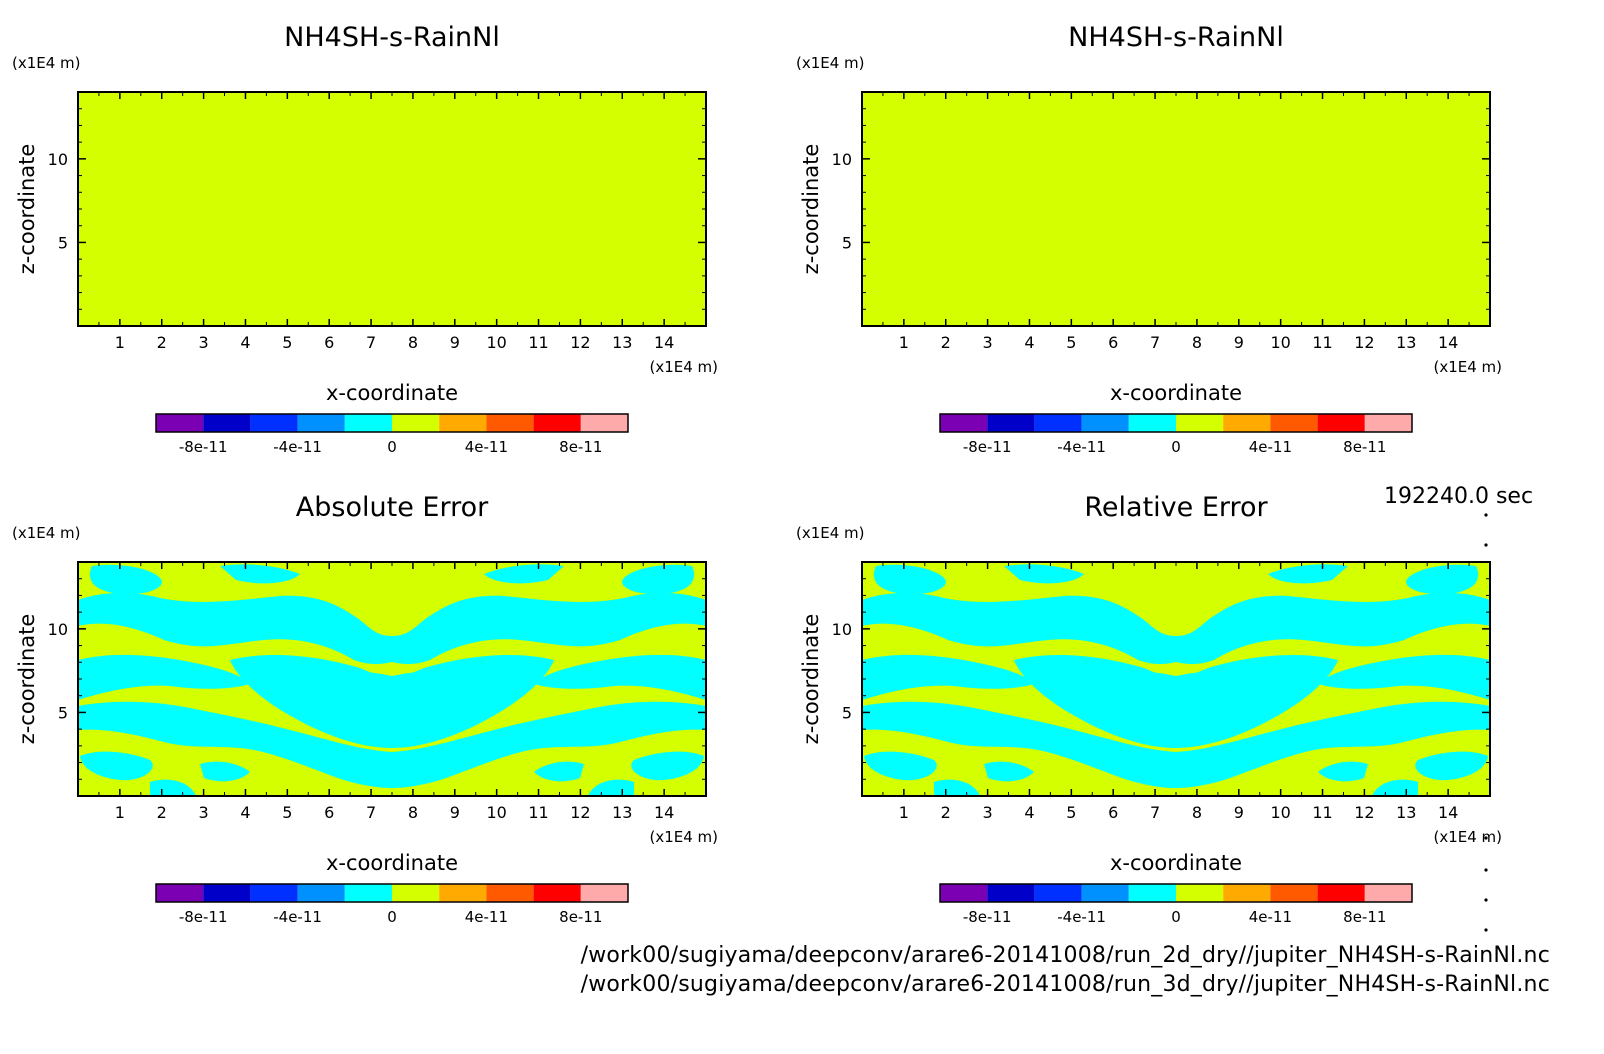 This screenshot has height=1054, width=1604. What do you see at coordinates (46, 533) in the screenshot?
I see `y-unit-label: (x1E4 m)` at bounding box center [46, 533].